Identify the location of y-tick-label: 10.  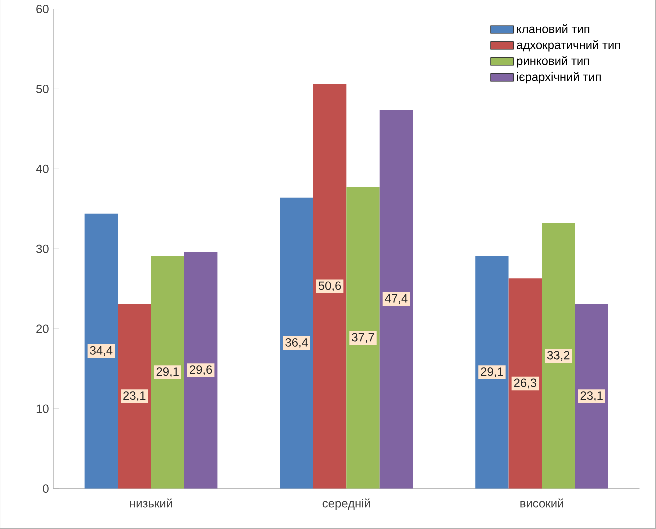
(42, 409).